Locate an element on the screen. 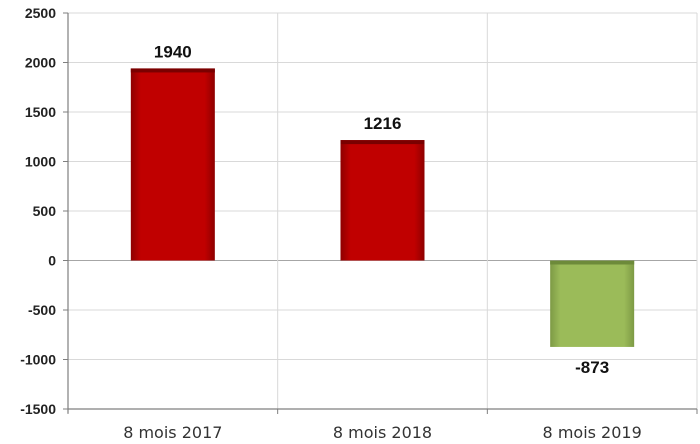 Image resolution: width=700 pixels, height=444 pixels. data-label-1: 1940 is located at coordinates (173, 51).